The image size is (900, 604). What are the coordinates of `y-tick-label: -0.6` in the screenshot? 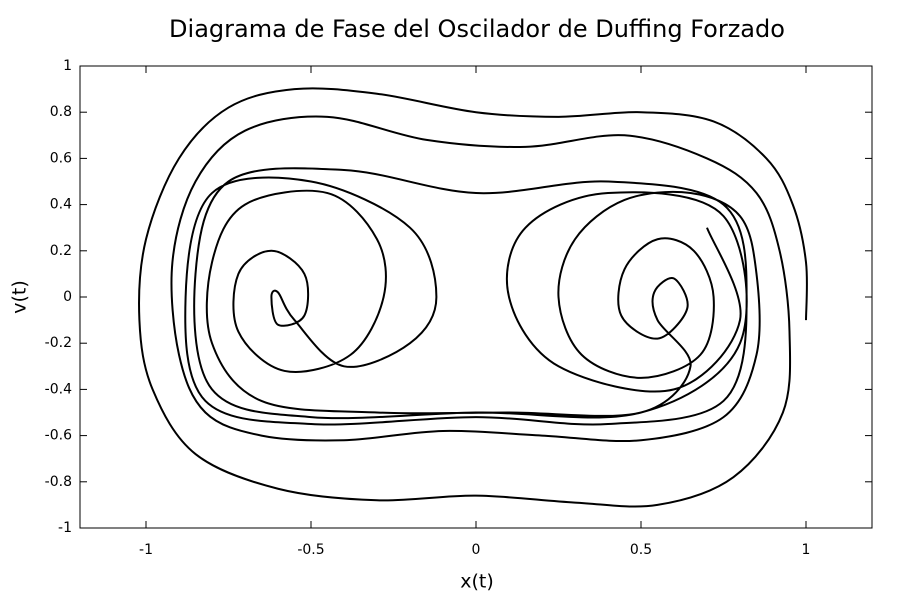 It's located at (58, 436).